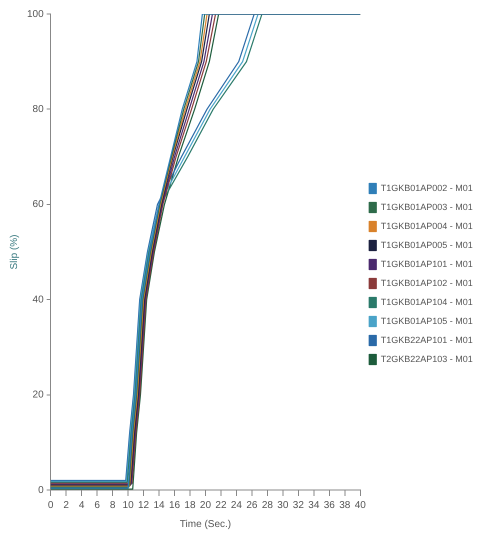 The width and height of the screenshot is (485, 540). I want to click on y-tick-label: 60, so click(38, 204).